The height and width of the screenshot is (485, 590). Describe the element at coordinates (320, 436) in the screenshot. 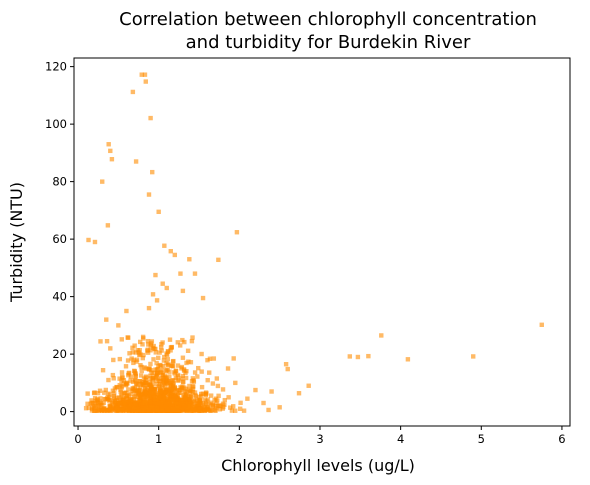

I see `x-axis: 0 1 2 3 4 5 6` at that location.